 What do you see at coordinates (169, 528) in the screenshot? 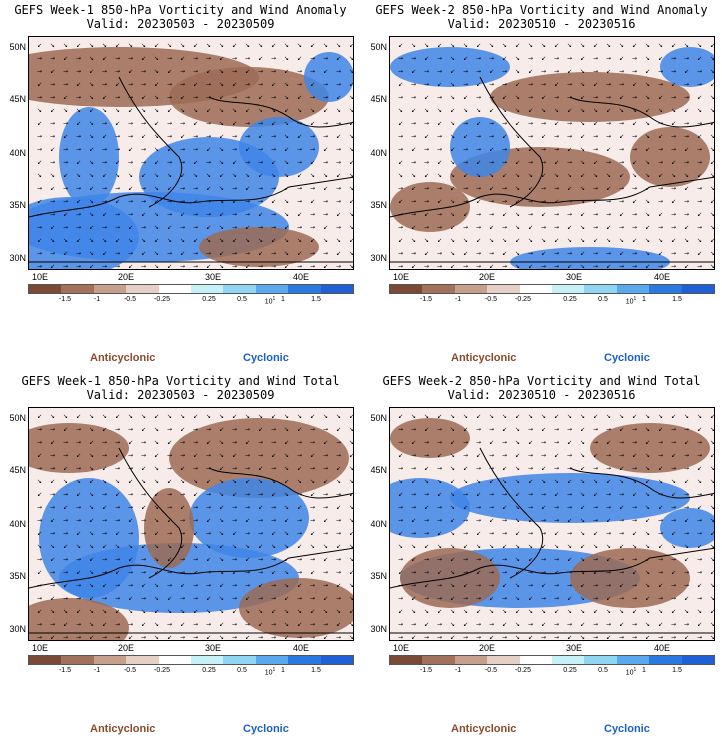
I see `vorticity-region` at bounding box center [169, 528].